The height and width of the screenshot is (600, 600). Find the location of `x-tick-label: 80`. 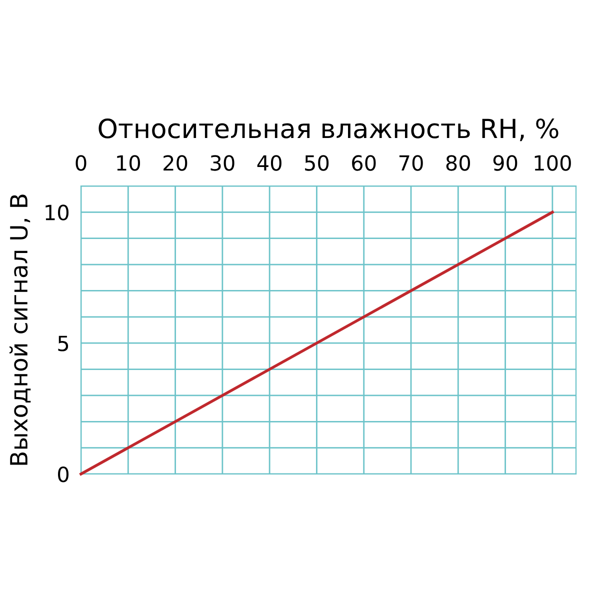

x-tick-label: 80 is located at coordinates (458, 163).